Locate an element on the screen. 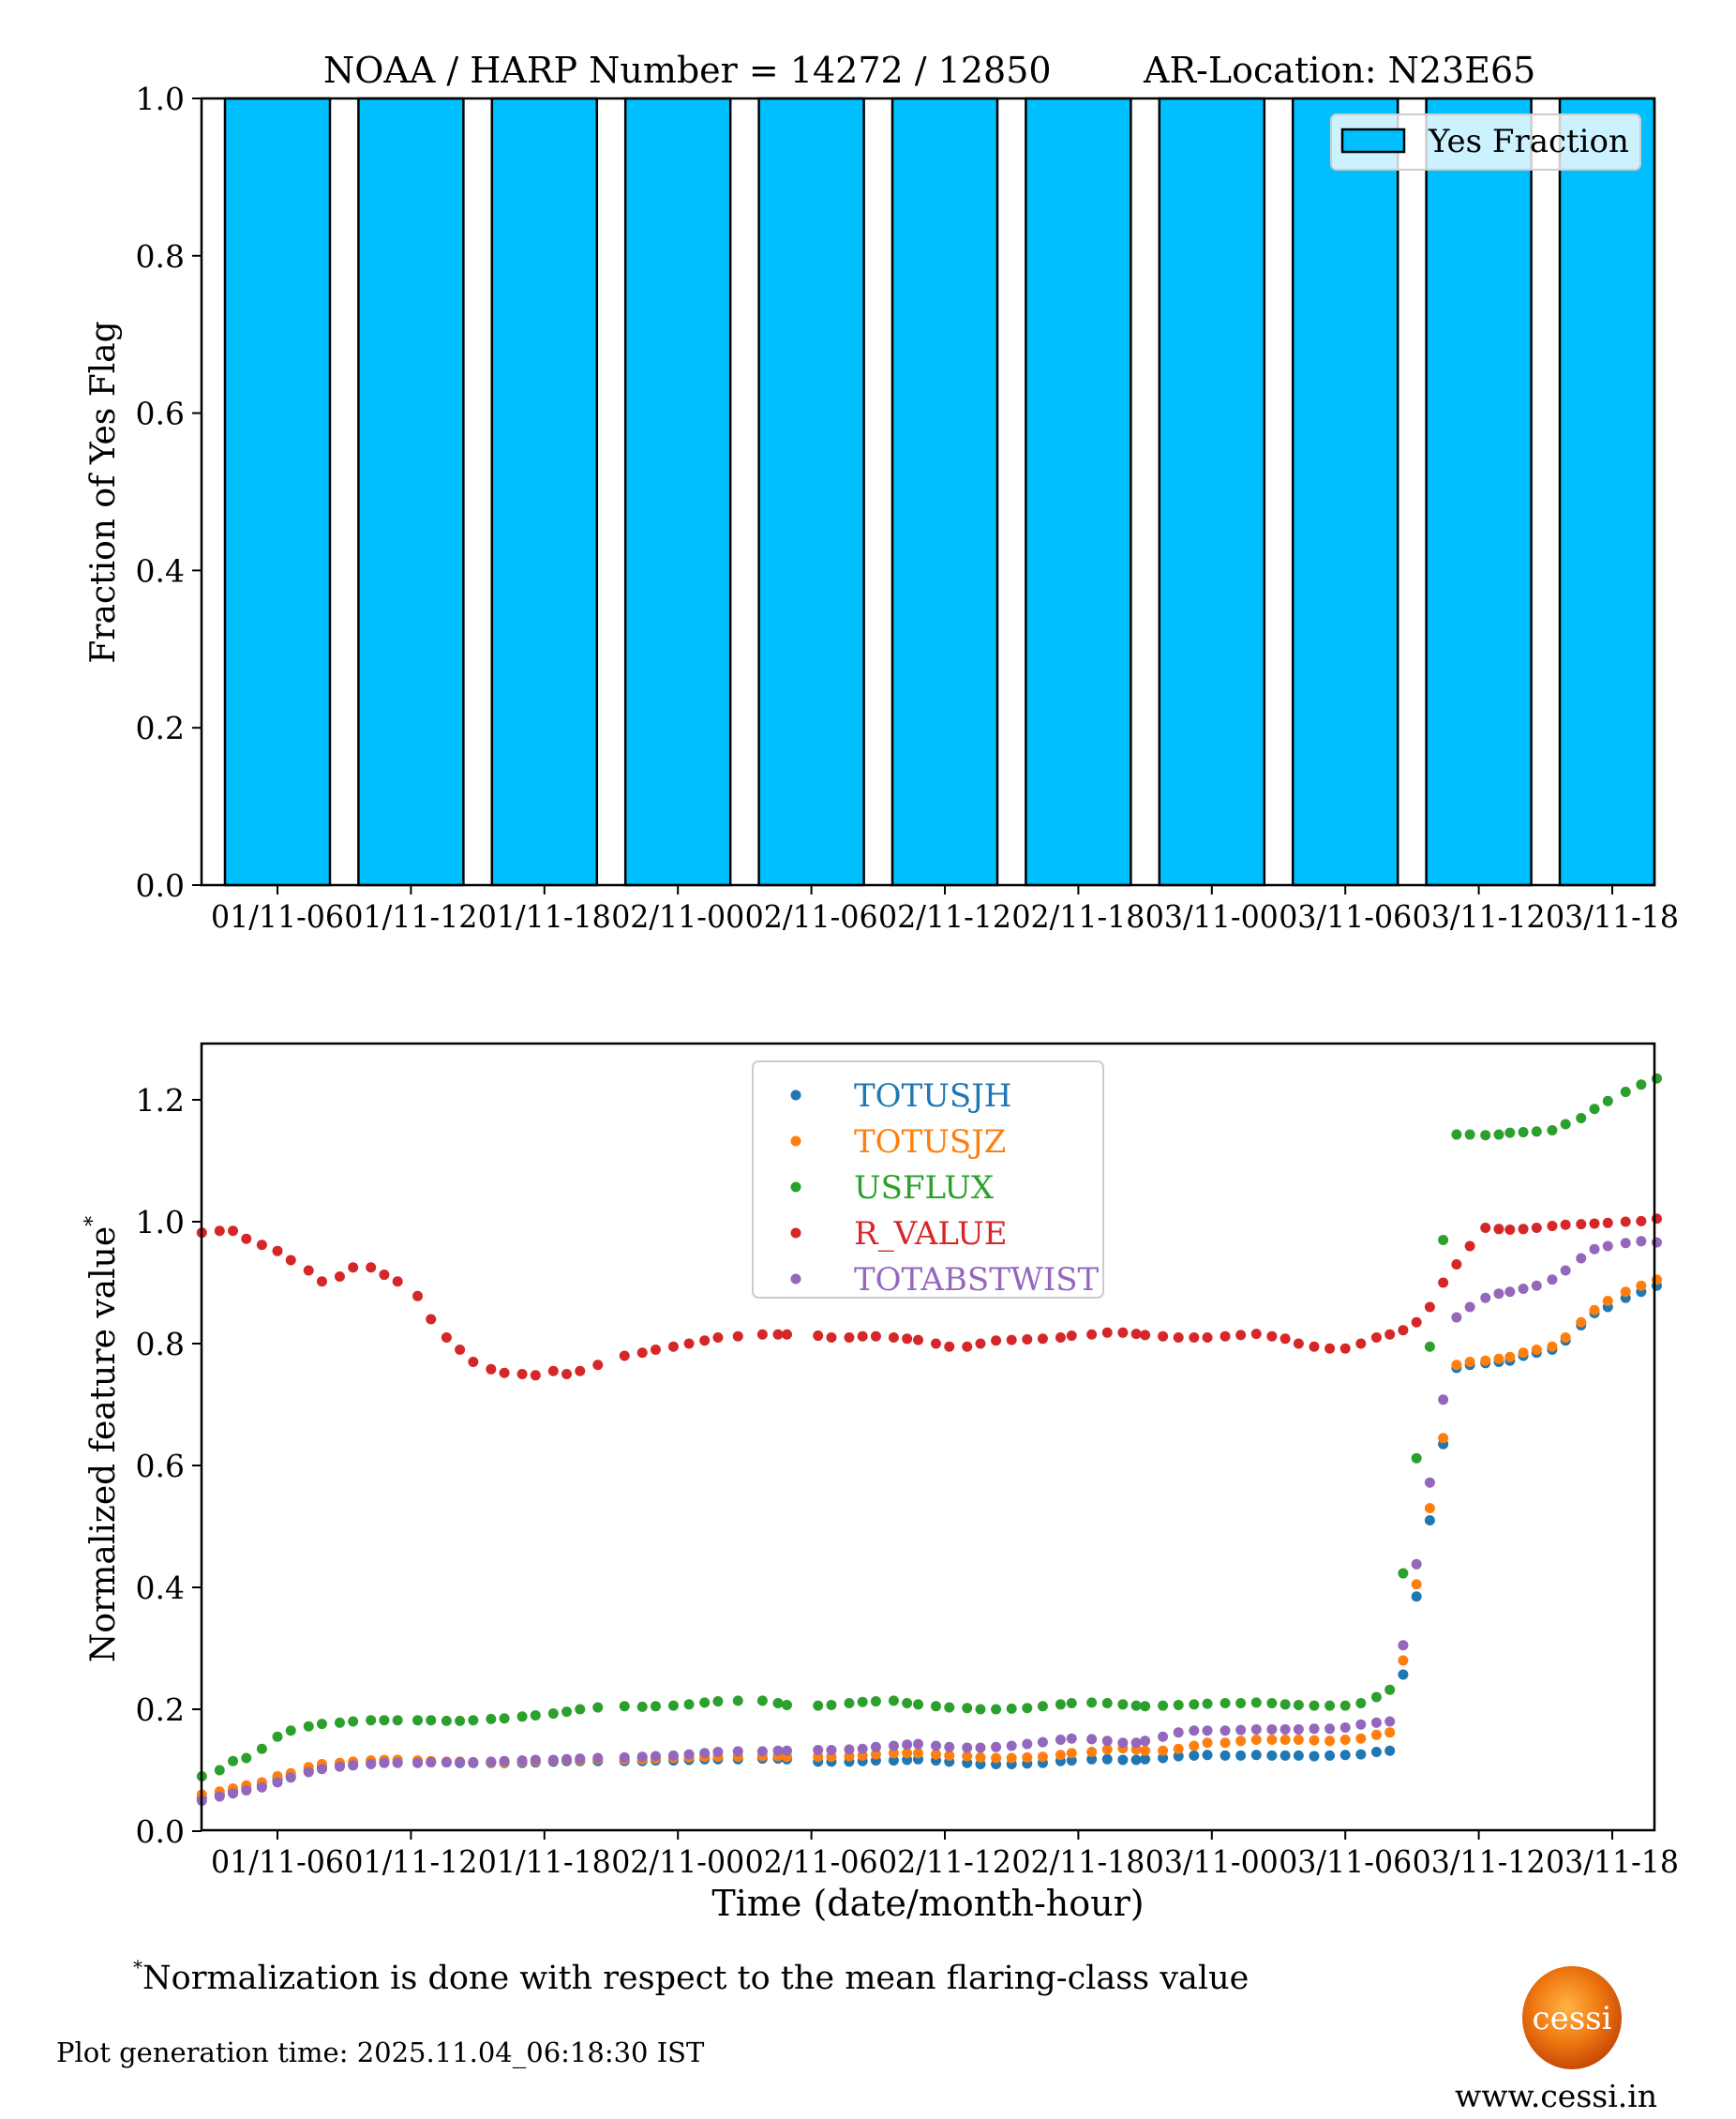 This screenshot has height=2119, width=1736. top-xtick-label: 02/11-12 is located at coordinates (944, 916).